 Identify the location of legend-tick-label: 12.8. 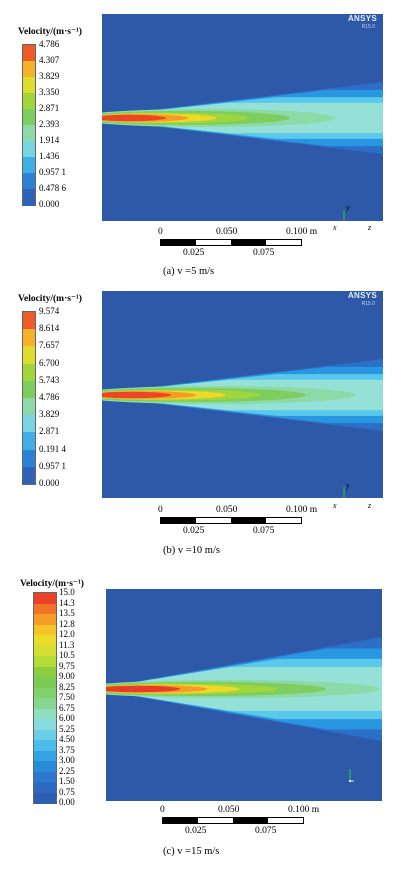
(67, 623).